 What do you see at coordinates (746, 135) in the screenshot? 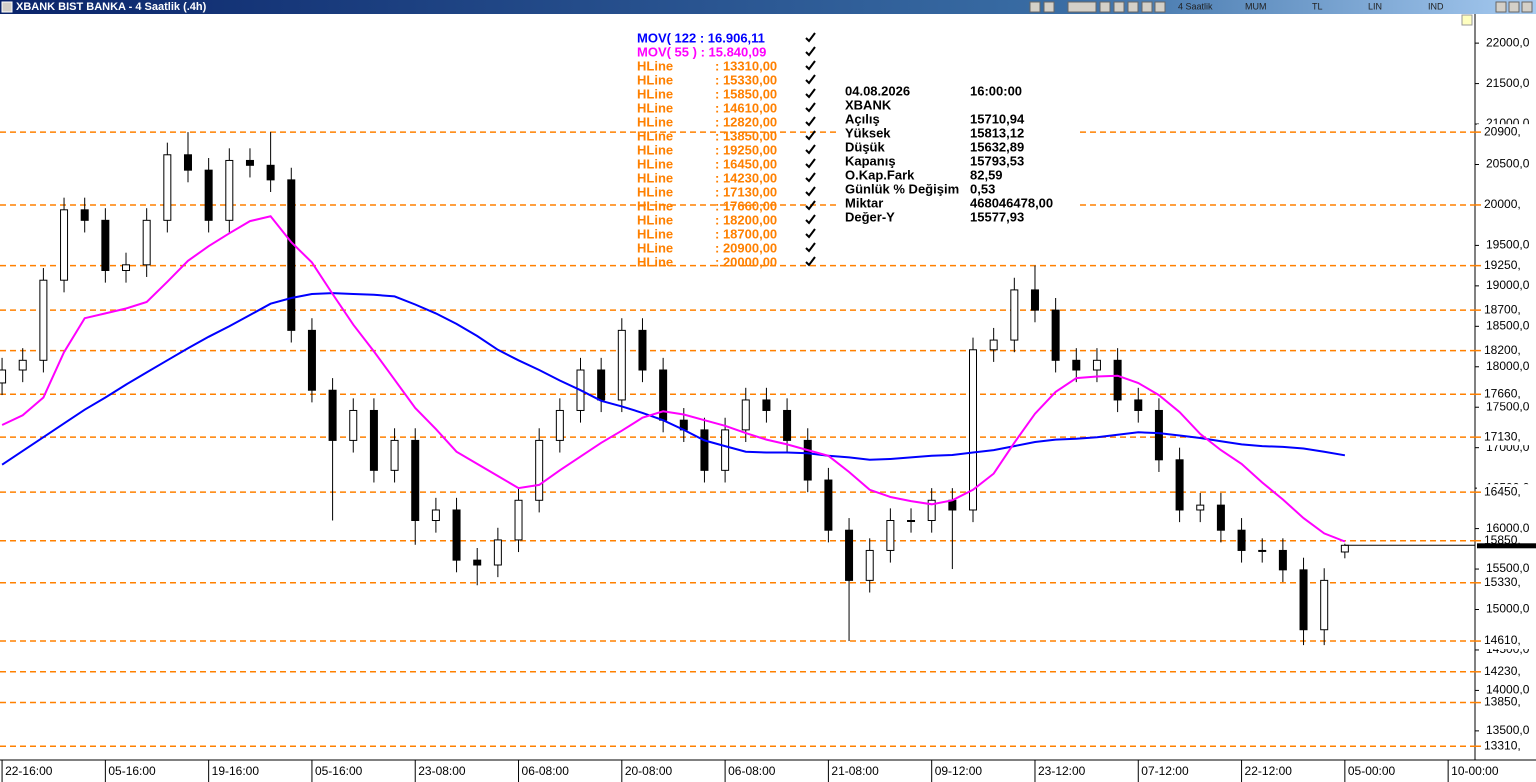
I see `legend-value: : 13850,00` at bounding box center [746, 135].